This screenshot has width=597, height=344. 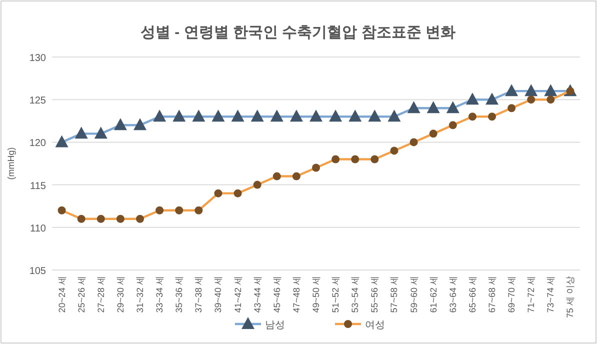 What do you see at coordinates (120, 294) in the screenshot?
I see `x-tick-label: 29~30 세` at bounding box center [120, 294].